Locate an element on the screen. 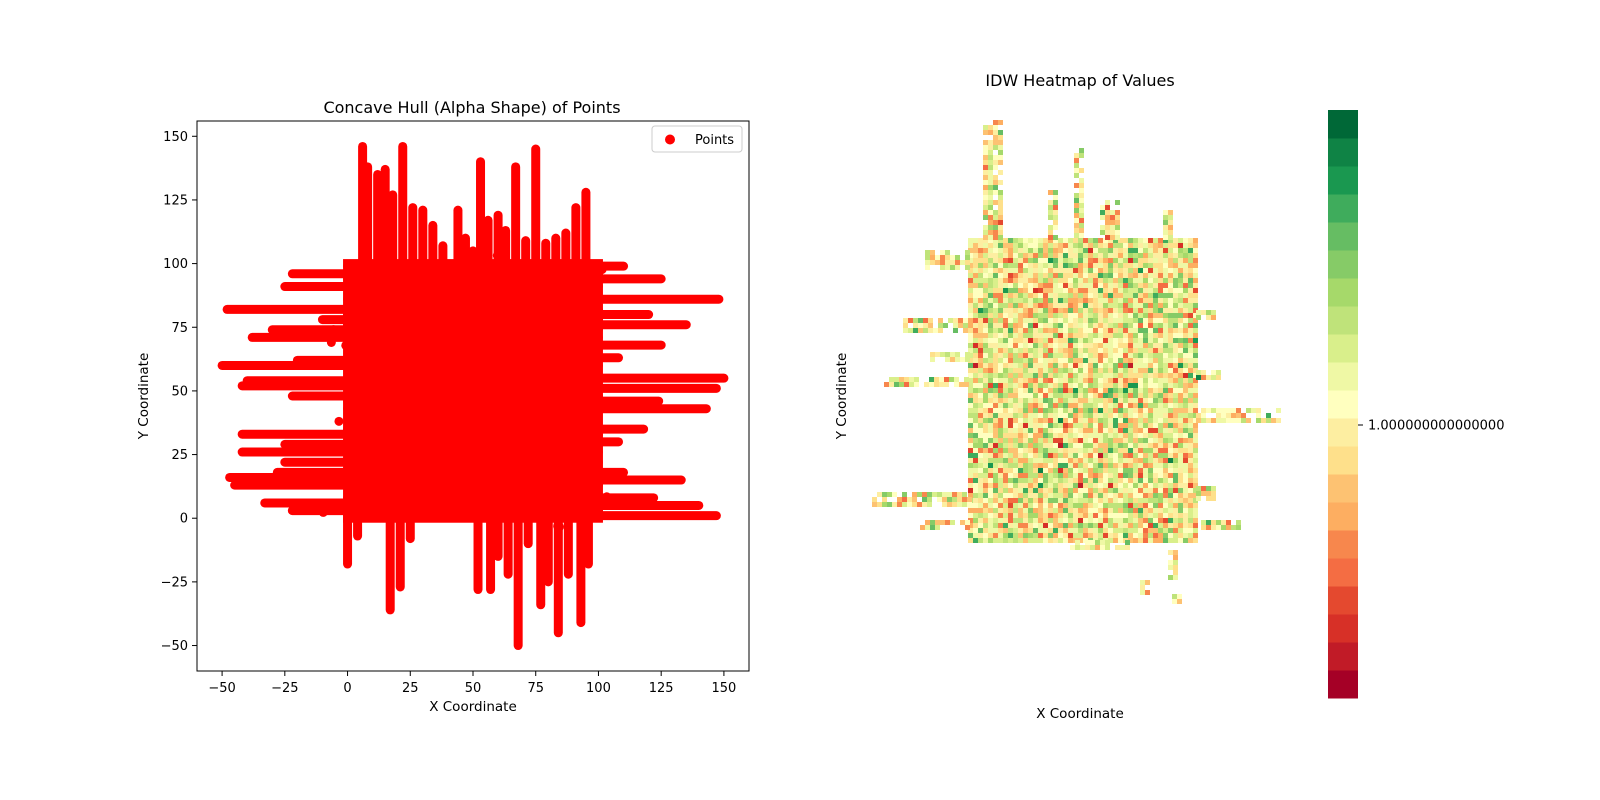  y-tick-label: 100 is located at coordinates (175, 264).